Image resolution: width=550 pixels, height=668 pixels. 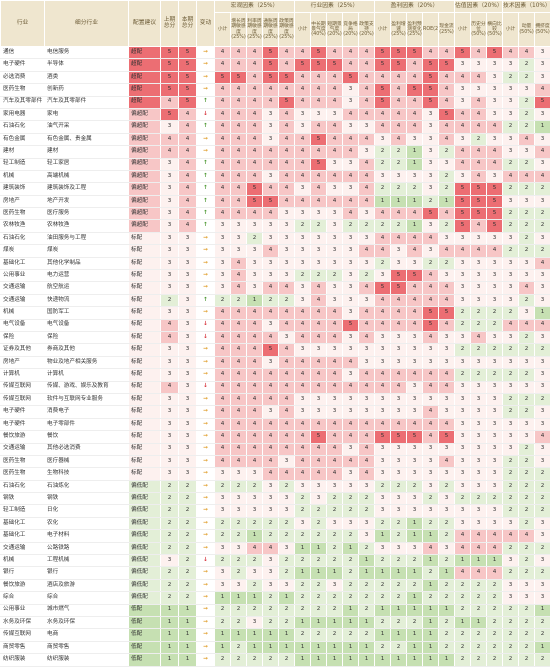 What do you see at coordinates (205, 511) in the screenshot?
I see `change: →` at bounding box center [205, 511].